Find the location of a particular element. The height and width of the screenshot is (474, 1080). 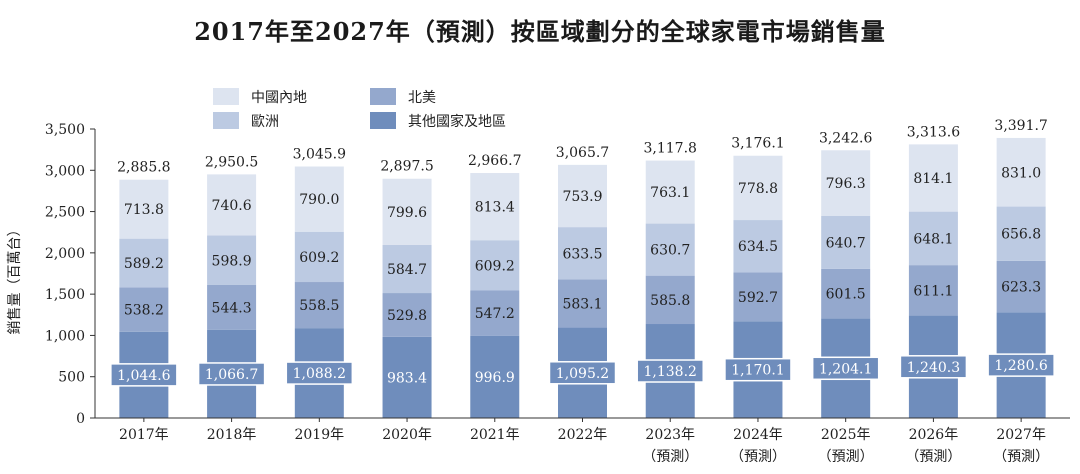

segment-value-label: 778.8 is located at coordinates (758, 189).